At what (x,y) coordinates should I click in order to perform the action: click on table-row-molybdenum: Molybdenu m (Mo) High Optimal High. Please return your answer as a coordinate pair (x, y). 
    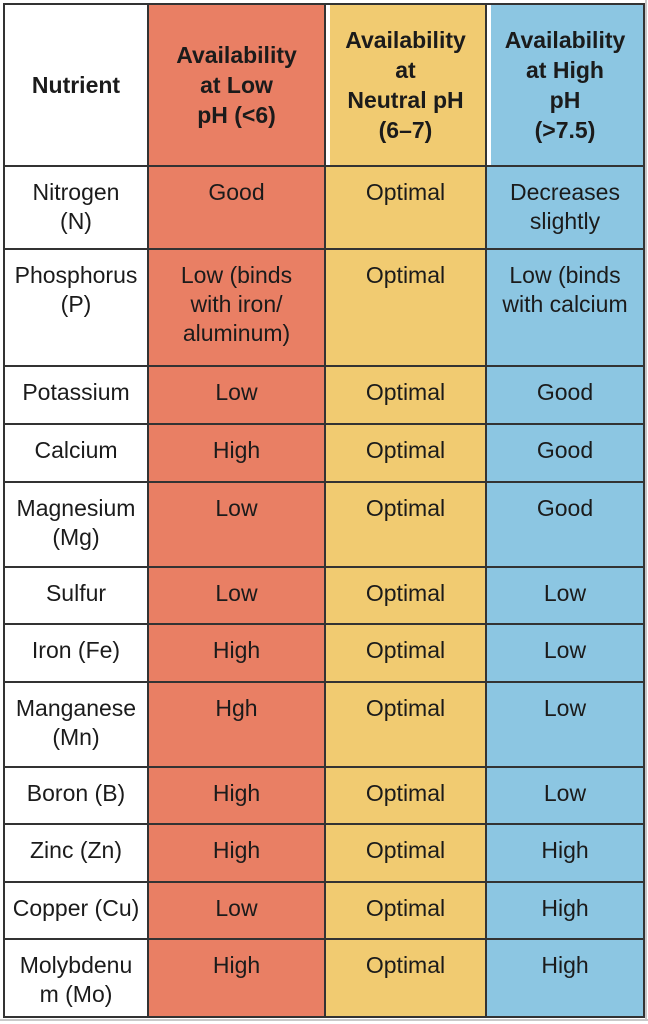
    Looking at the image, I should click on (324, 978).